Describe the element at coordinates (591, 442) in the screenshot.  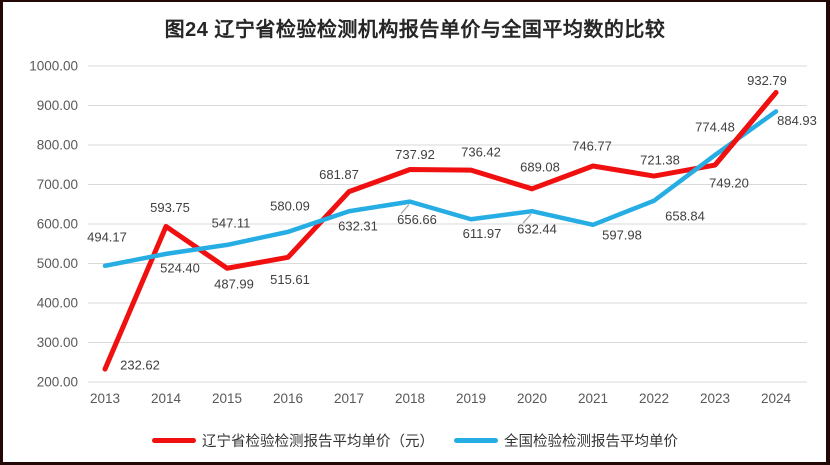
I see `legend-label-national: 全国检验检测报告平均单价` at that location.